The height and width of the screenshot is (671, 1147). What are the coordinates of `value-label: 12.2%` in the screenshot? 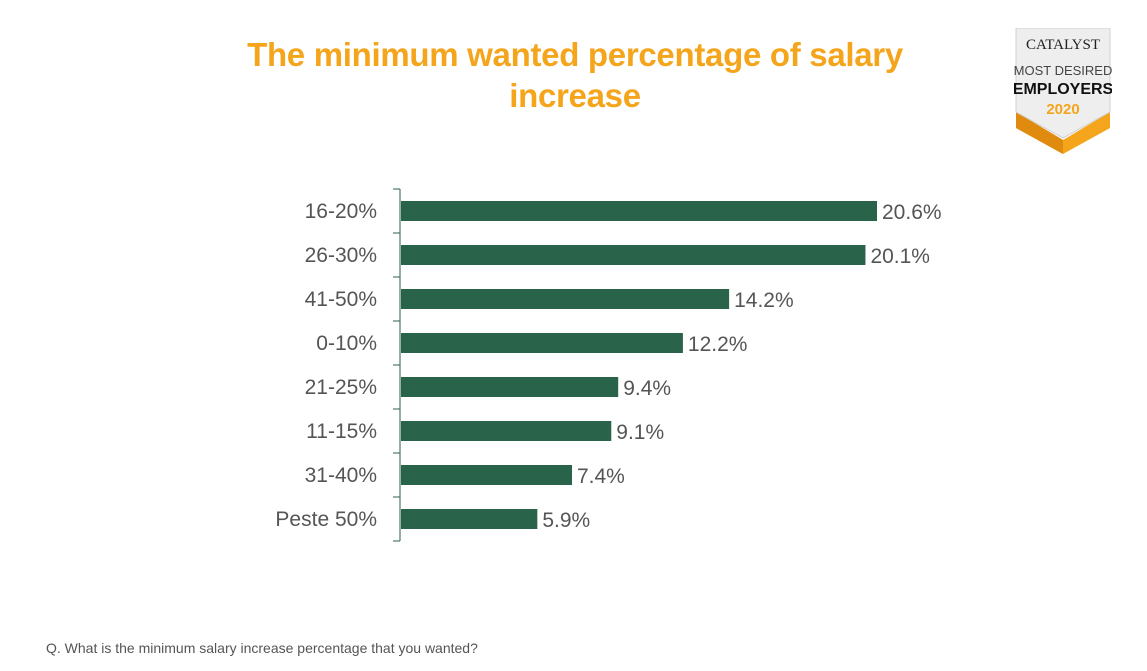 It's located at (718, 344).